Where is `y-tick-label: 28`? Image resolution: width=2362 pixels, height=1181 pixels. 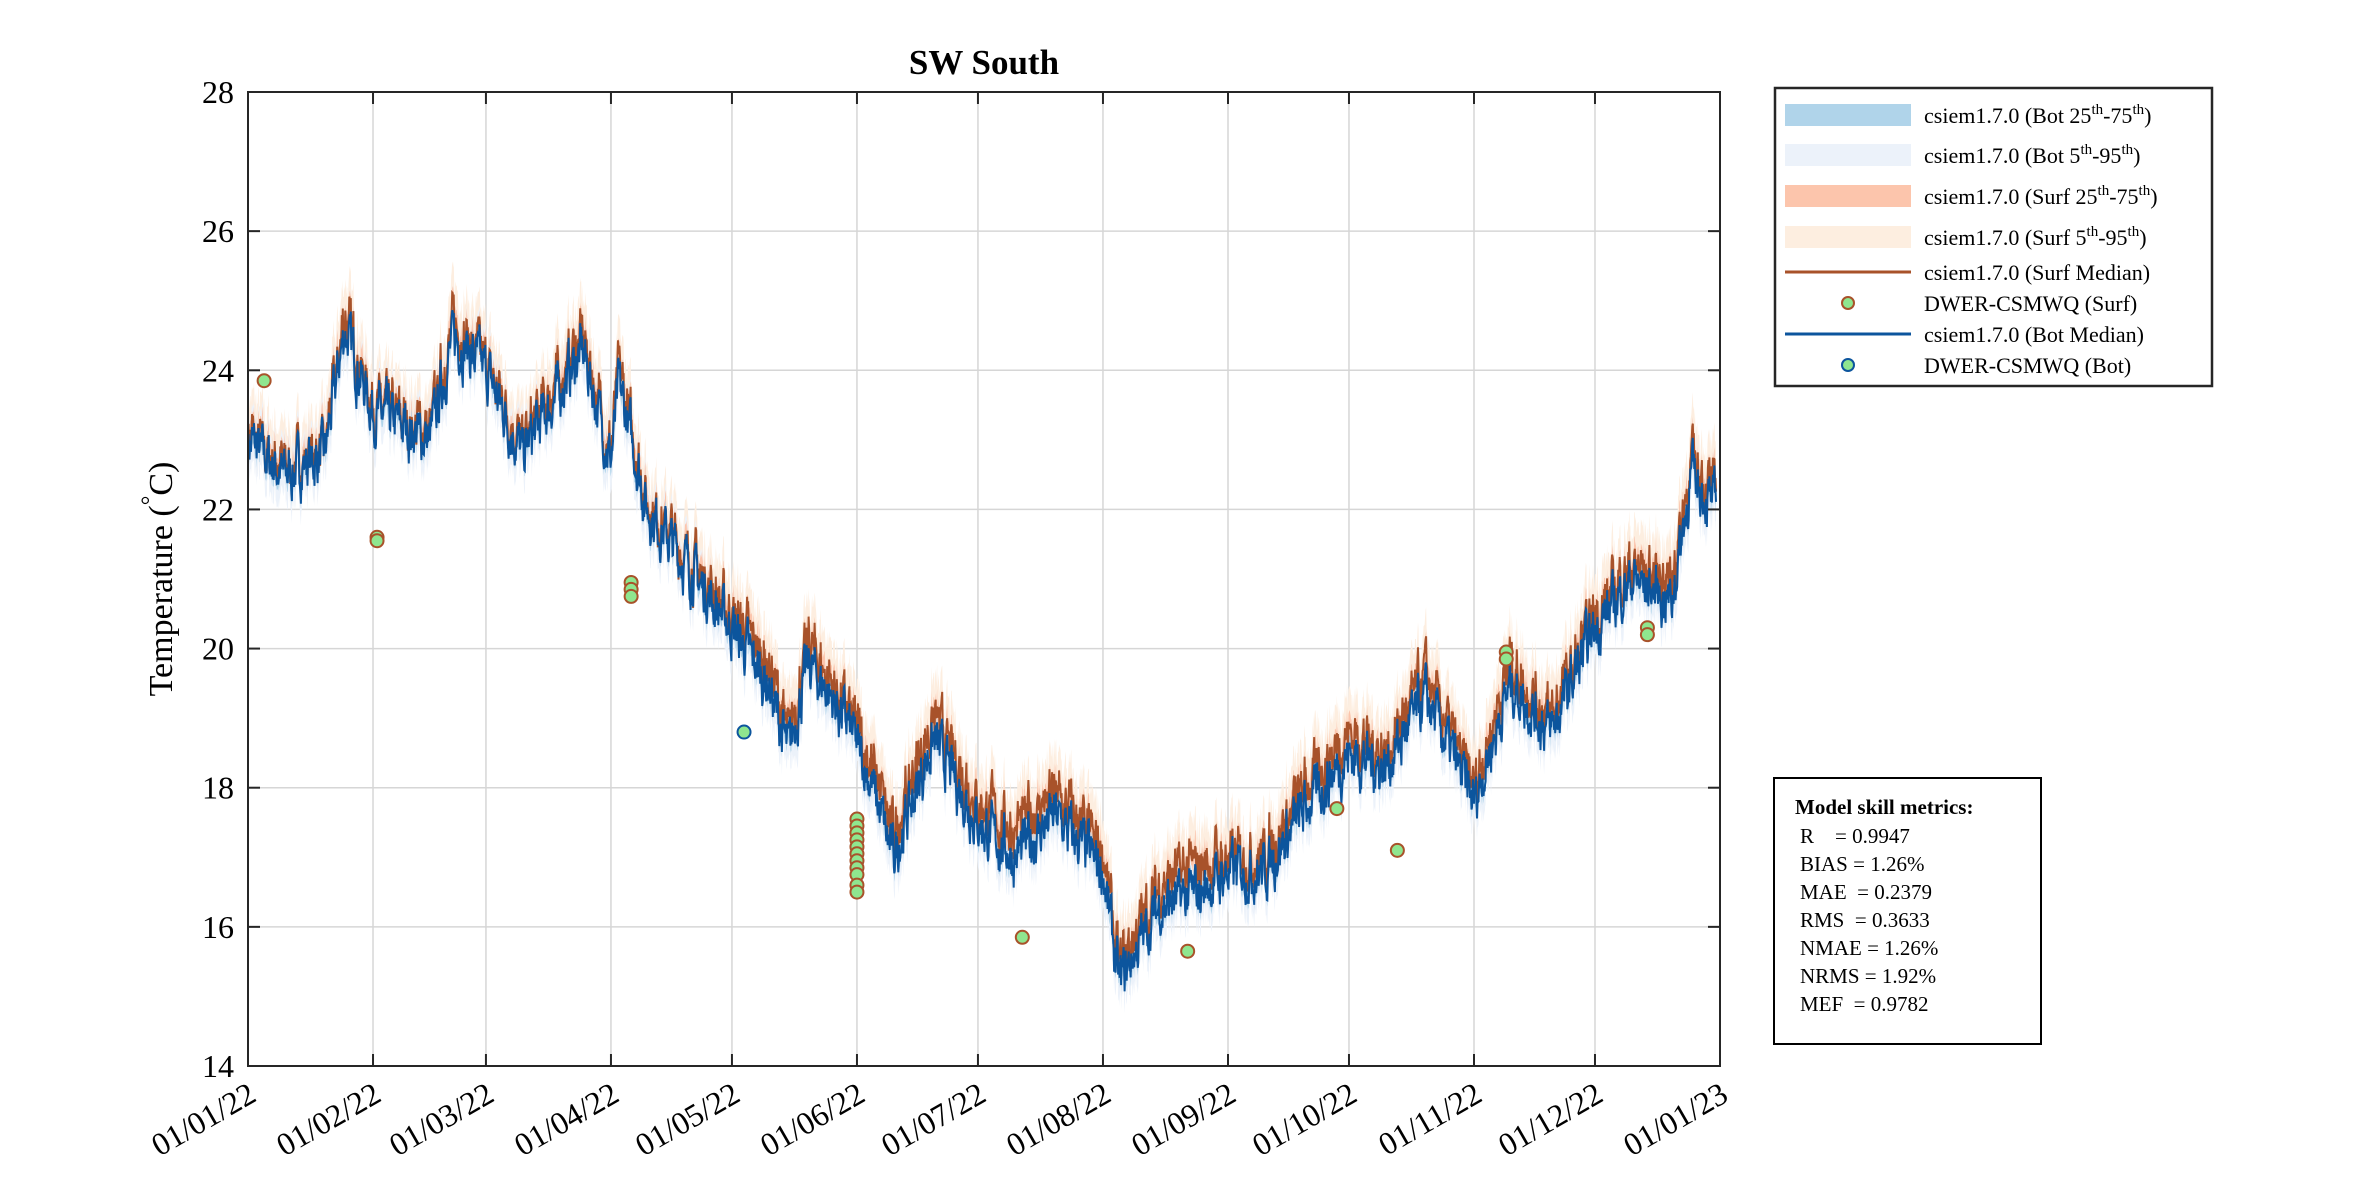
y-tick-label: 28 is located at coordinates (218, 92).